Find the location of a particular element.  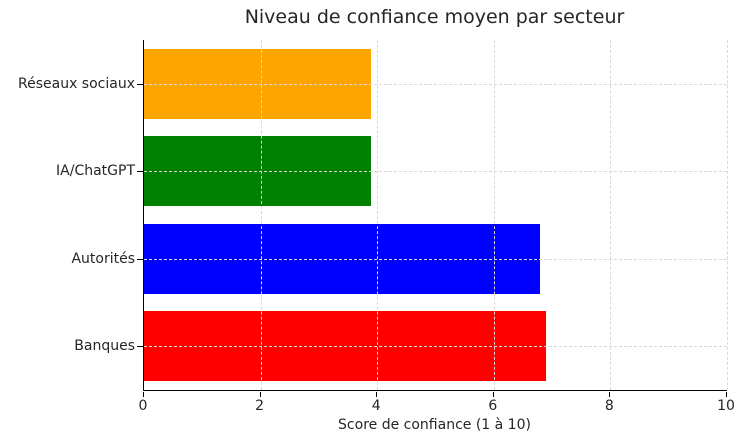

h-gridline-r-seaux-sociaux is located at coordinates (435, 84).